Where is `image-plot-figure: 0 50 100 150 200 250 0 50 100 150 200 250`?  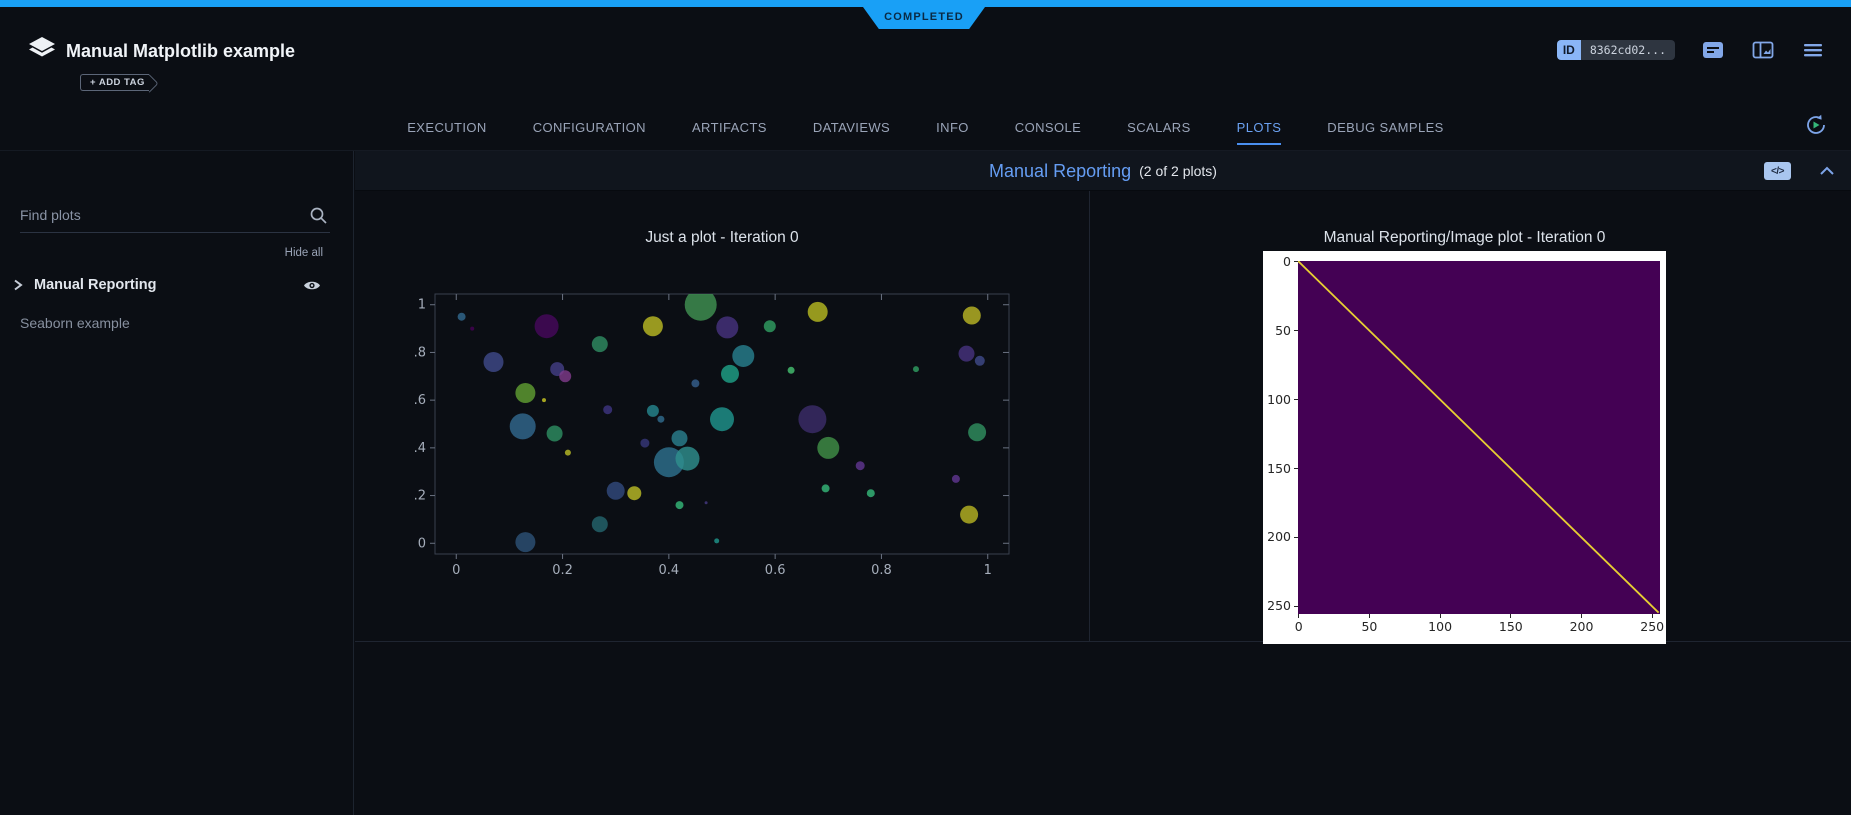
image-plot-figure: 0 50 100 150 200 250 0 50 100 150 200 250 is located at coordinates (1464, 447).